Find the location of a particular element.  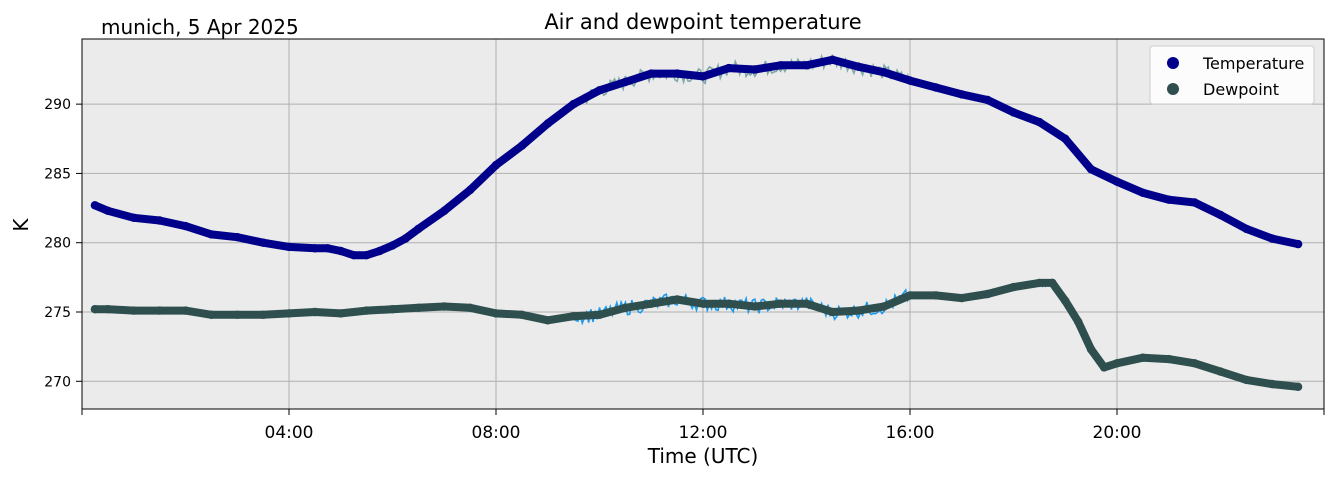

y-tick-label: 275 is located at coordinates (57, 313).